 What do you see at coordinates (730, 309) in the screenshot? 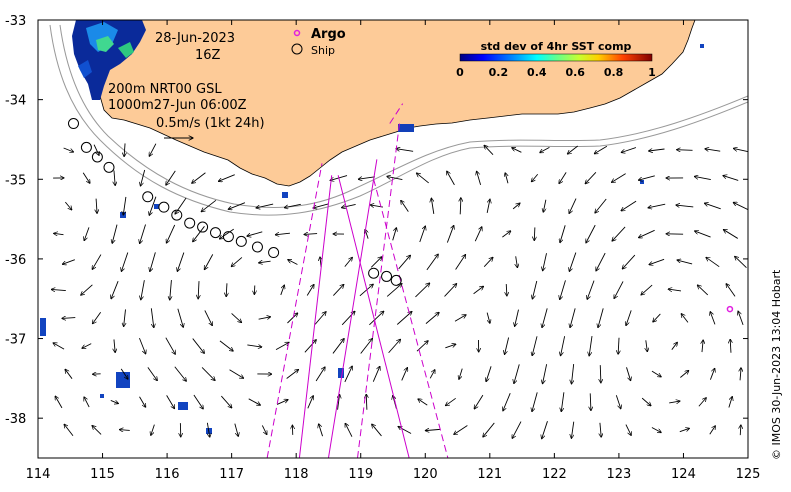
I see `argo-float-marker` at bounding box center [730, 309].